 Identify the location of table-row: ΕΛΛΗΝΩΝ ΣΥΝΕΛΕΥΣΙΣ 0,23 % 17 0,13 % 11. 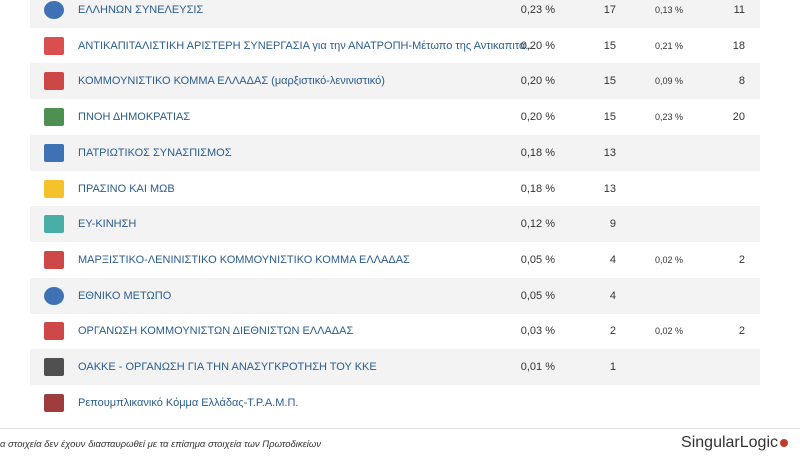
(395, 14).